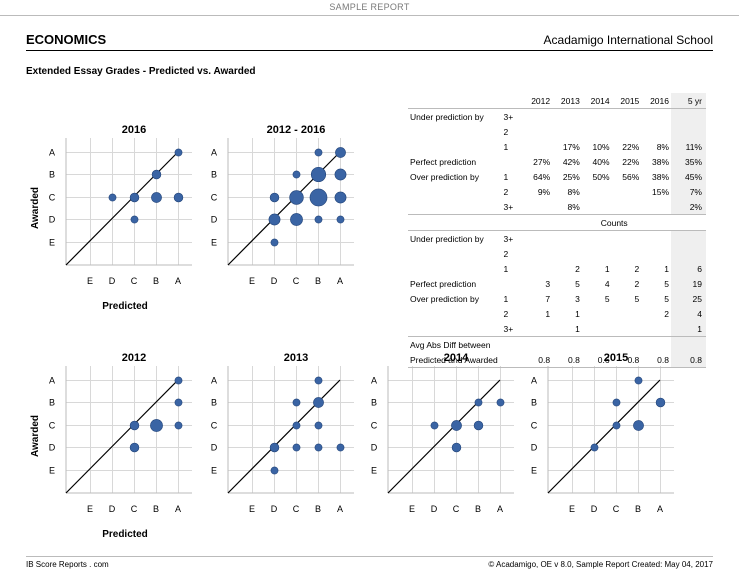 This screenshot has width=739, height=579. What do you see at coordinates (443, 283) in the screenshot?
I see `row-label: Perfect prediction` at bounding box center [443, 283].